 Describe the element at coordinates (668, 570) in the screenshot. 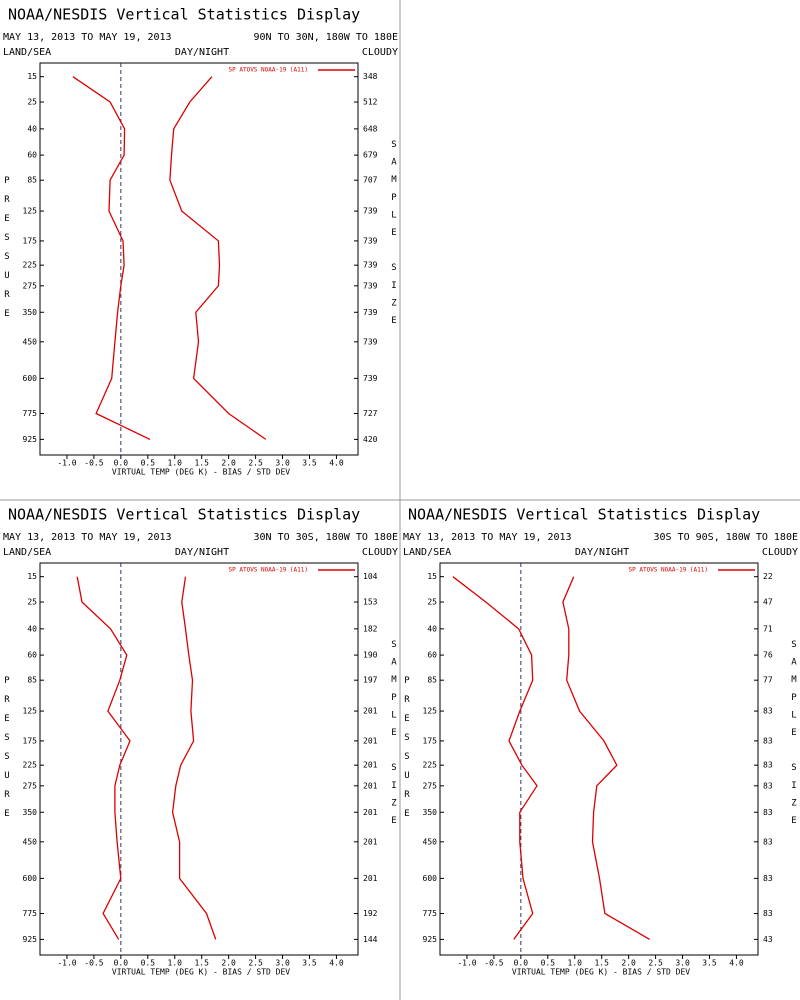

I see `legend-label: SP ATOVS NOAA-19 (A11)` at that location.